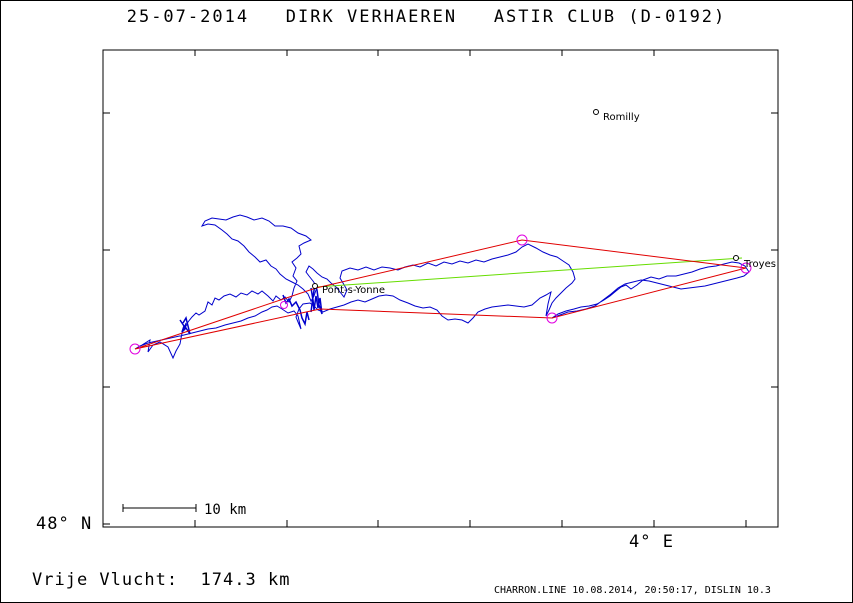 The width and height of the screenshot is (853, 603). Describe the element at coordinates (159, 508) in the screenshot. I see `scale-bar` at that location.